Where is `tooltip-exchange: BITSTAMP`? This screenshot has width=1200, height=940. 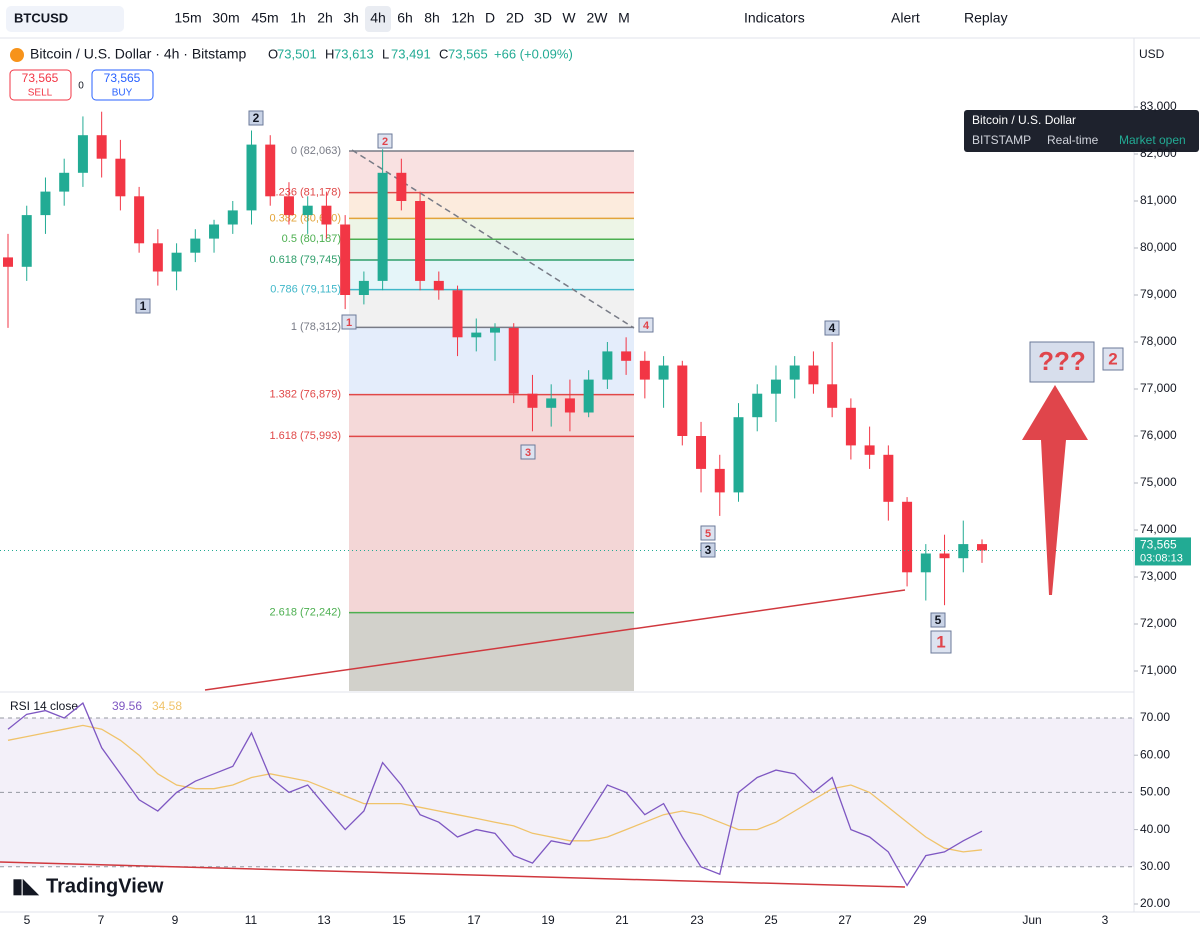 tooltip-exchange: BITSTAMP is located at coordinates (1001, 140).